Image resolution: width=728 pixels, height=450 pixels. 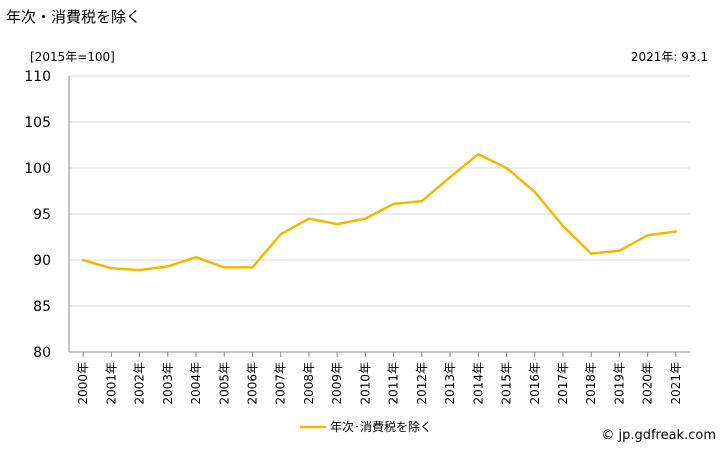 I want to click on x-tick-label: 2010年, so click(x=365, y=383).